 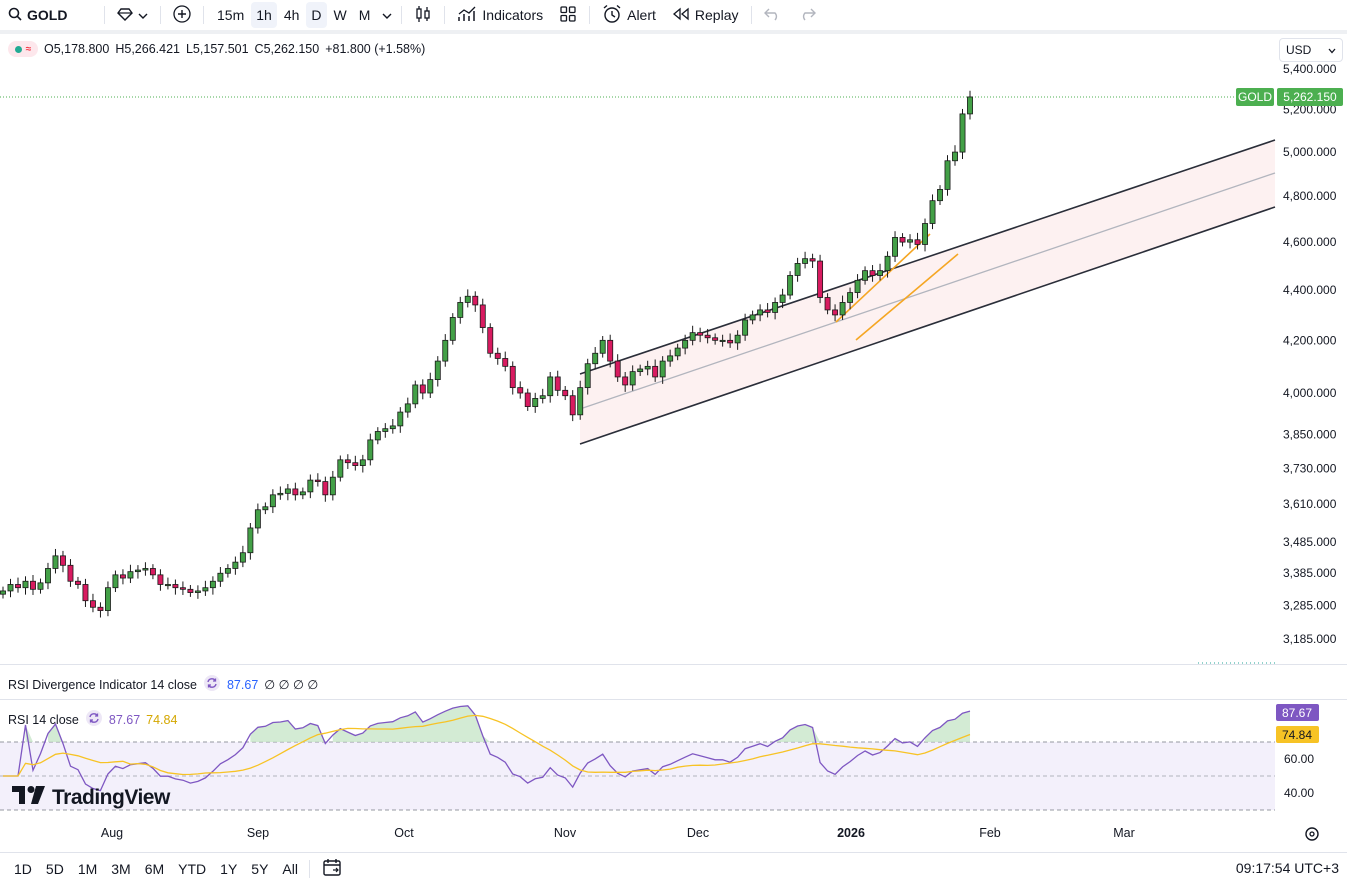 What do you see at coordinates (375, 49) in the screenshot?
I see `change-value: +81.800 (+1.58%)` at bounding box center [375, 49].